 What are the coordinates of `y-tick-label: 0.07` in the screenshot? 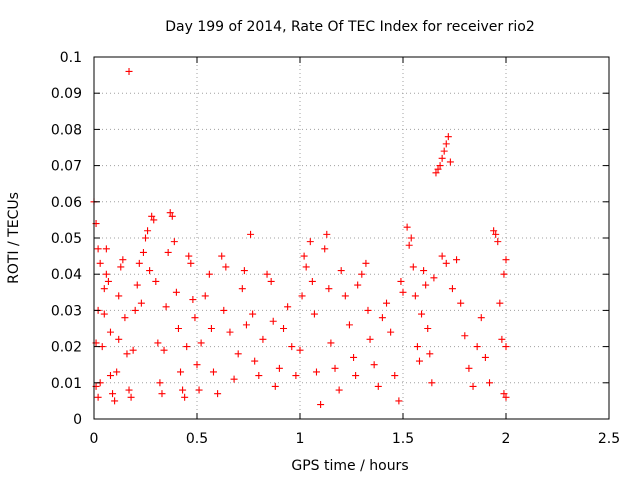 It's located at (66, 167).